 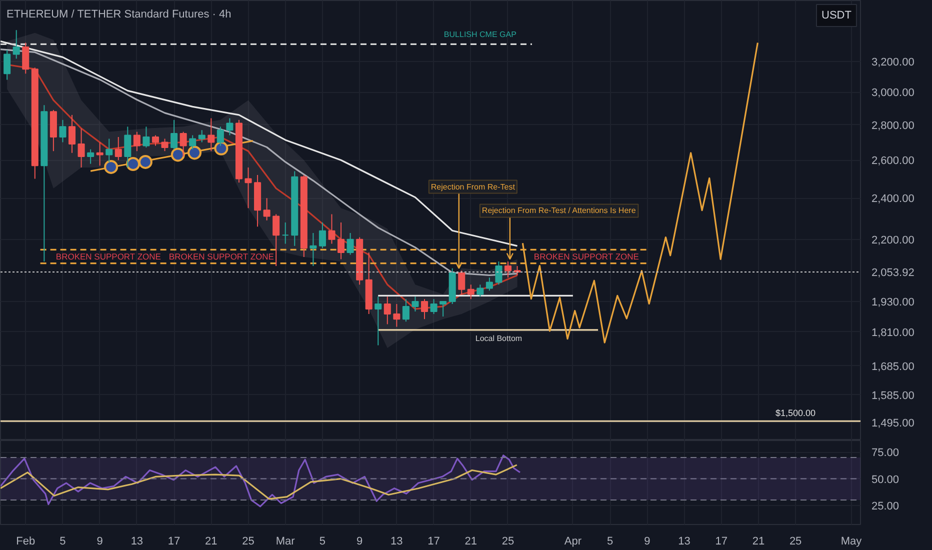 What do you see at coordinates (893, 302) in the screenshot?
I see `y-tick-label: 1,930.00` at bounding box center [893, 302].